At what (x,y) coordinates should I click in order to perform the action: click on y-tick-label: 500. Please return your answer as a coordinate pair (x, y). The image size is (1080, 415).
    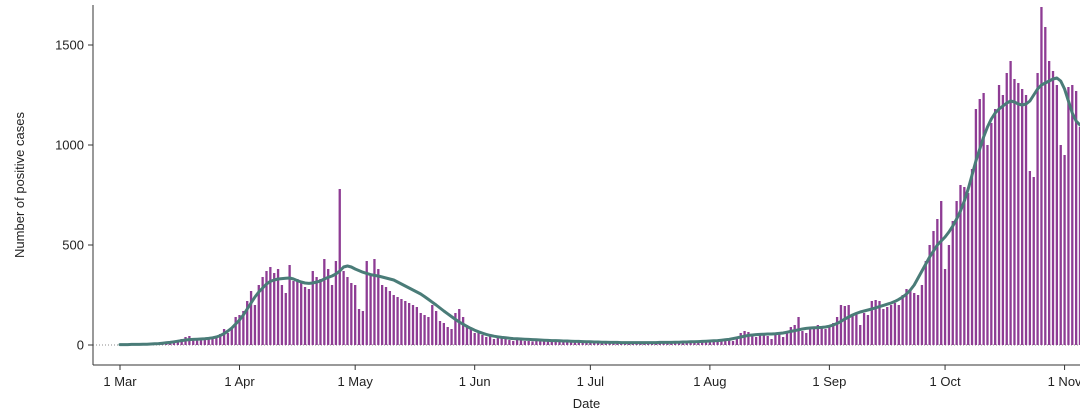
    Looking at the image, I should click on (73, 245).